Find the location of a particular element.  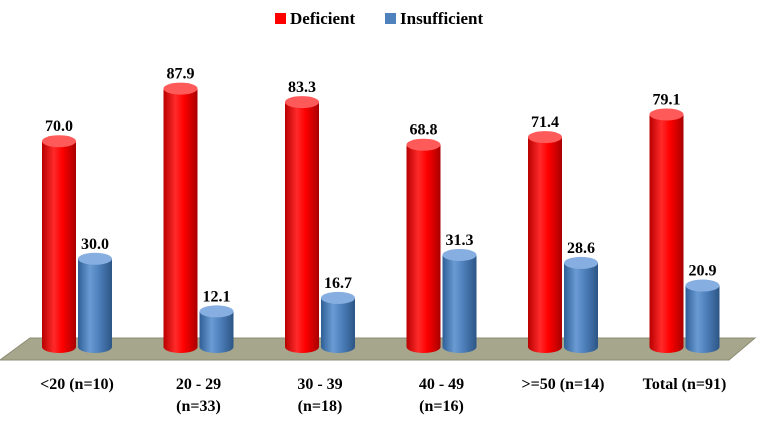

legend: Deficient Insufficient is located at coordinates (379, 18).